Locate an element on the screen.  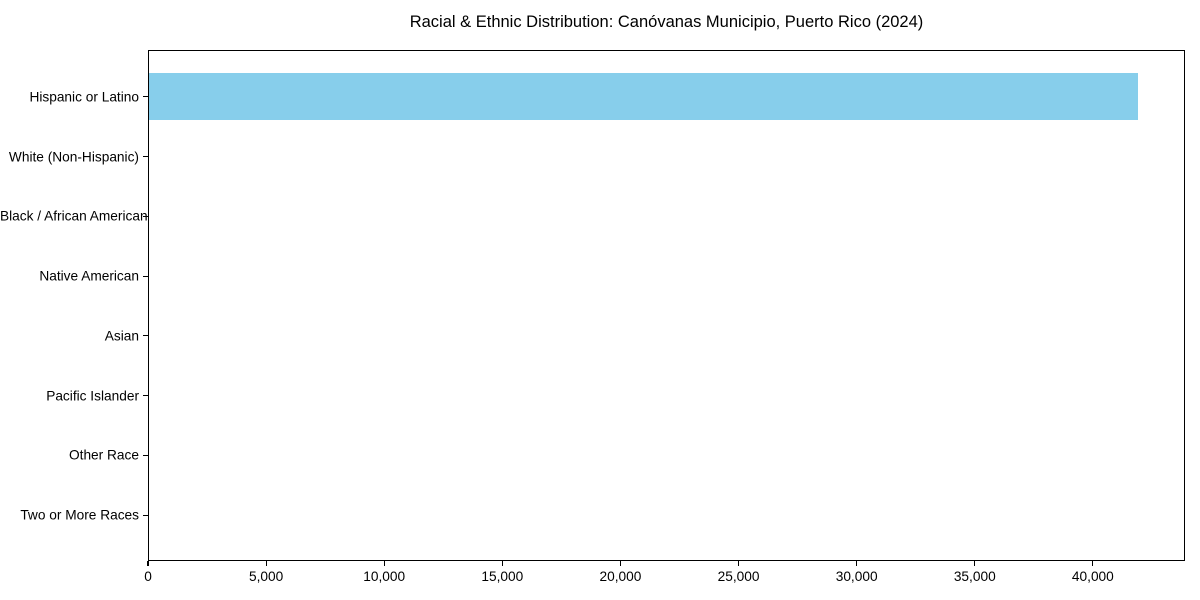
x-tick-label-15-000: 15,000 is located at coordinates (502, 576).